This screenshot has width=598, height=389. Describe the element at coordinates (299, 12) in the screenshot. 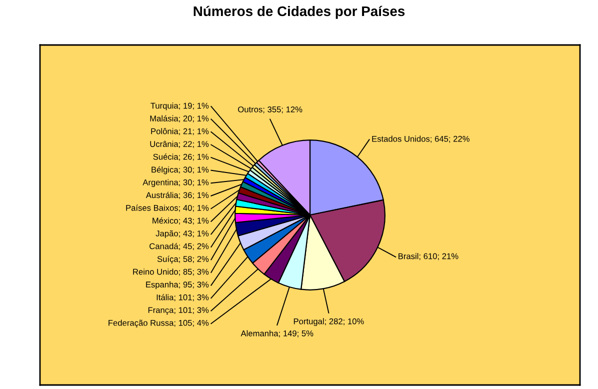

I see `chart-title: Números de Cidades por Países` at that location.